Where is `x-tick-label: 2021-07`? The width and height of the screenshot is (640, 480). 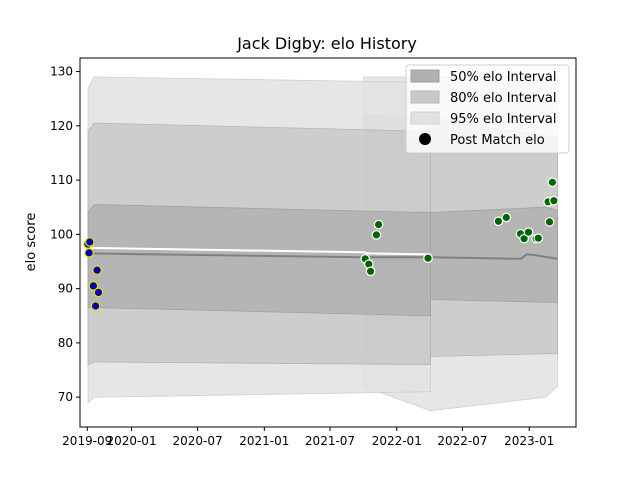 x-tick-label: 2021-07 is located at coordinates (330, 441).